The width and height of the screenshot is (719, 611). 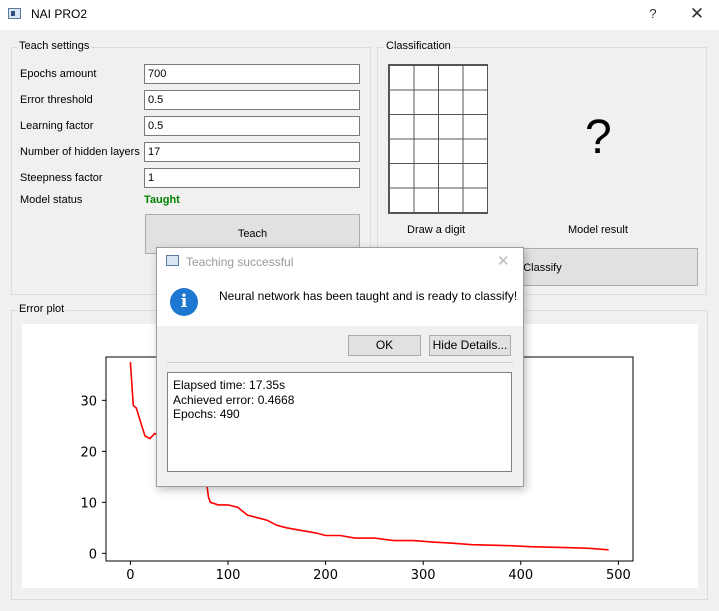 I want to click on y-tick-label: 10, so click(x=88, y=503).